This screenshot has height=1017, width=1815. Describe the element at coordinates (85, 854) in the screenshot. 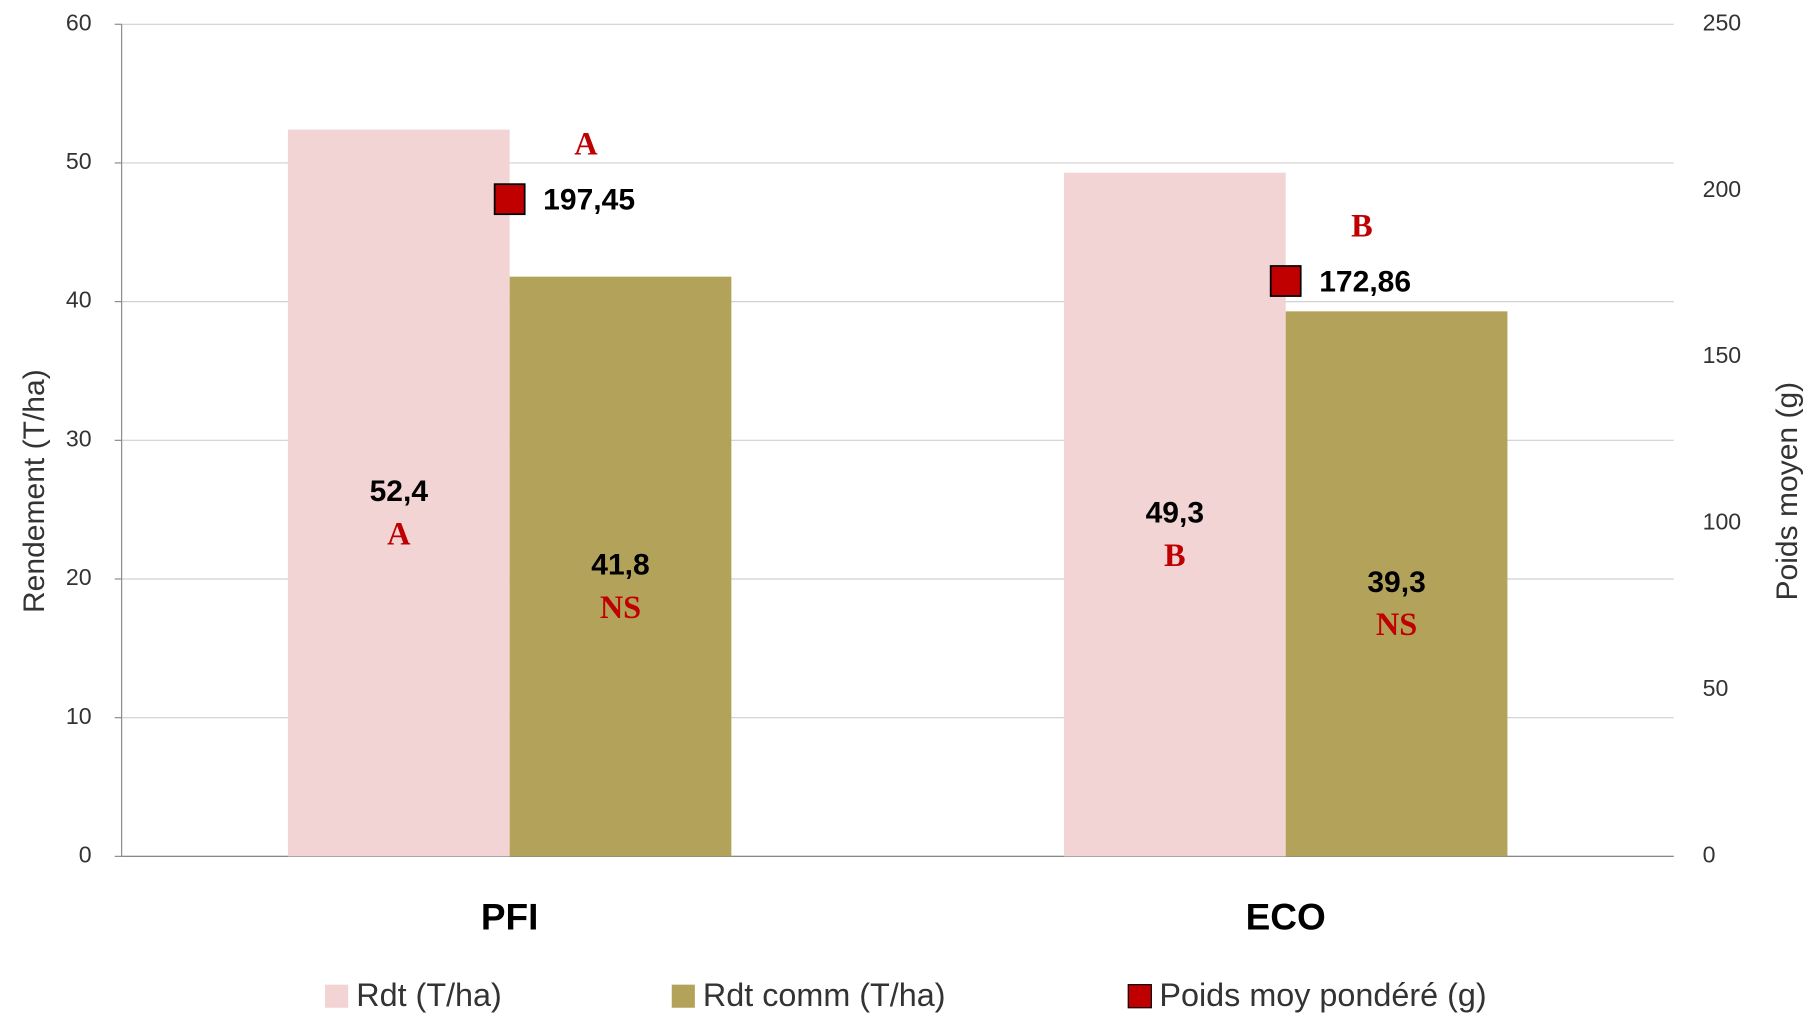

I see `y-tick-label: 0` at that location.